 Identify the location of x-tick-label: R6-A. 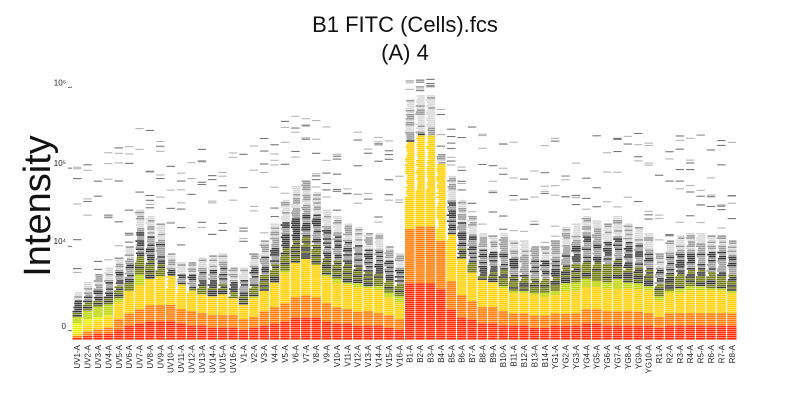
(711, 353).